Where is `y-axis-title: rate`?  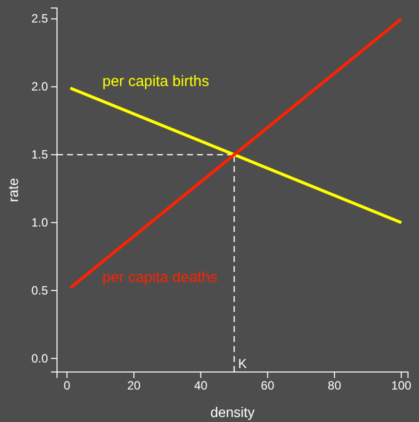
y-axis-title: rate is located at coordinates (13, 190).